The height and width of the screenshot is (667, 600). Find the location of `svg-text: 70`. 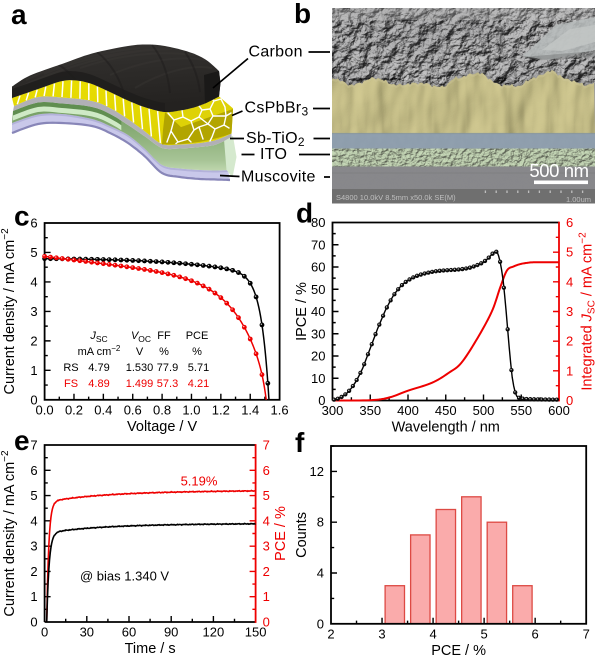

svg-text: 70 is located at coordinates (318, 244).